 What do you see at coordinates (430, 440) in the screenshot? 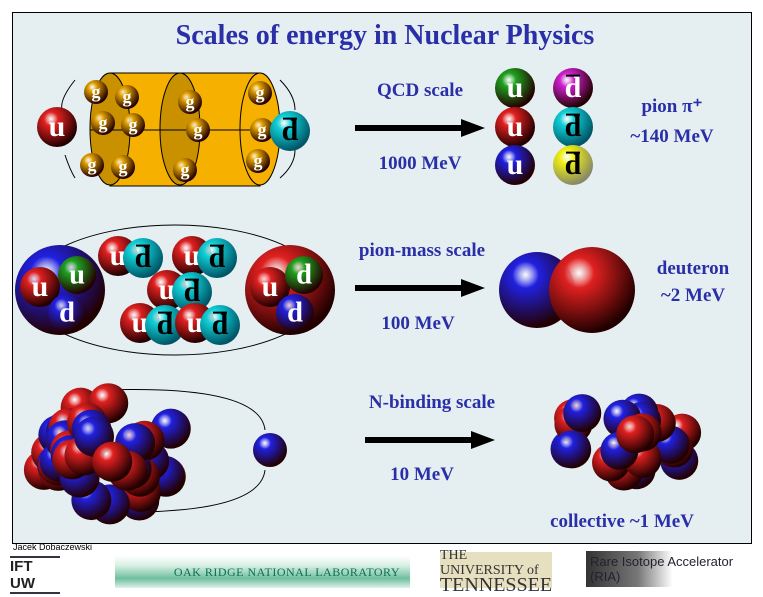
I see `n-binding-arrow` at bounding box center [430, 440].